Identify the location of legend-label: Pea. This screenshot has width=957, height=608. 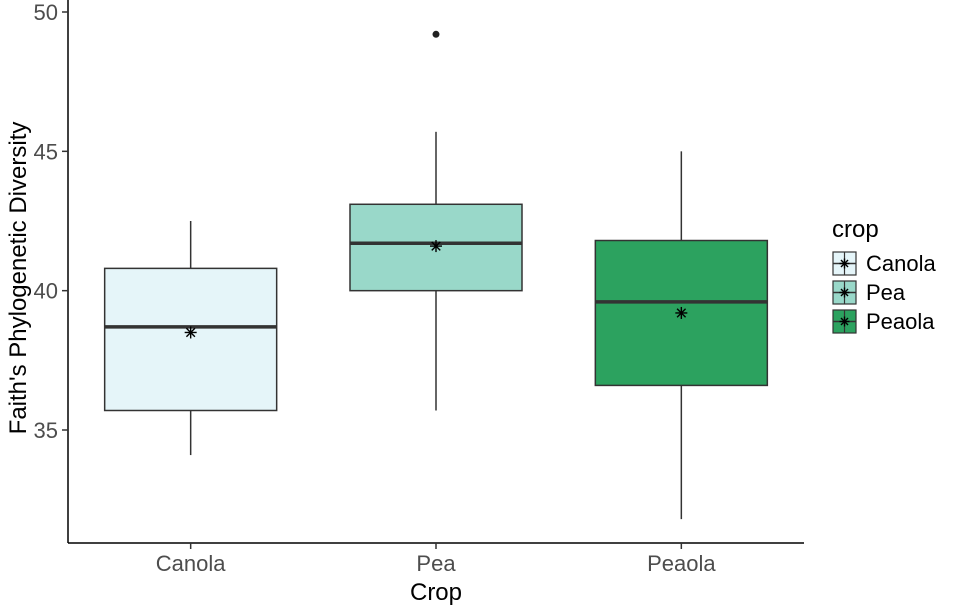
(886, 292).